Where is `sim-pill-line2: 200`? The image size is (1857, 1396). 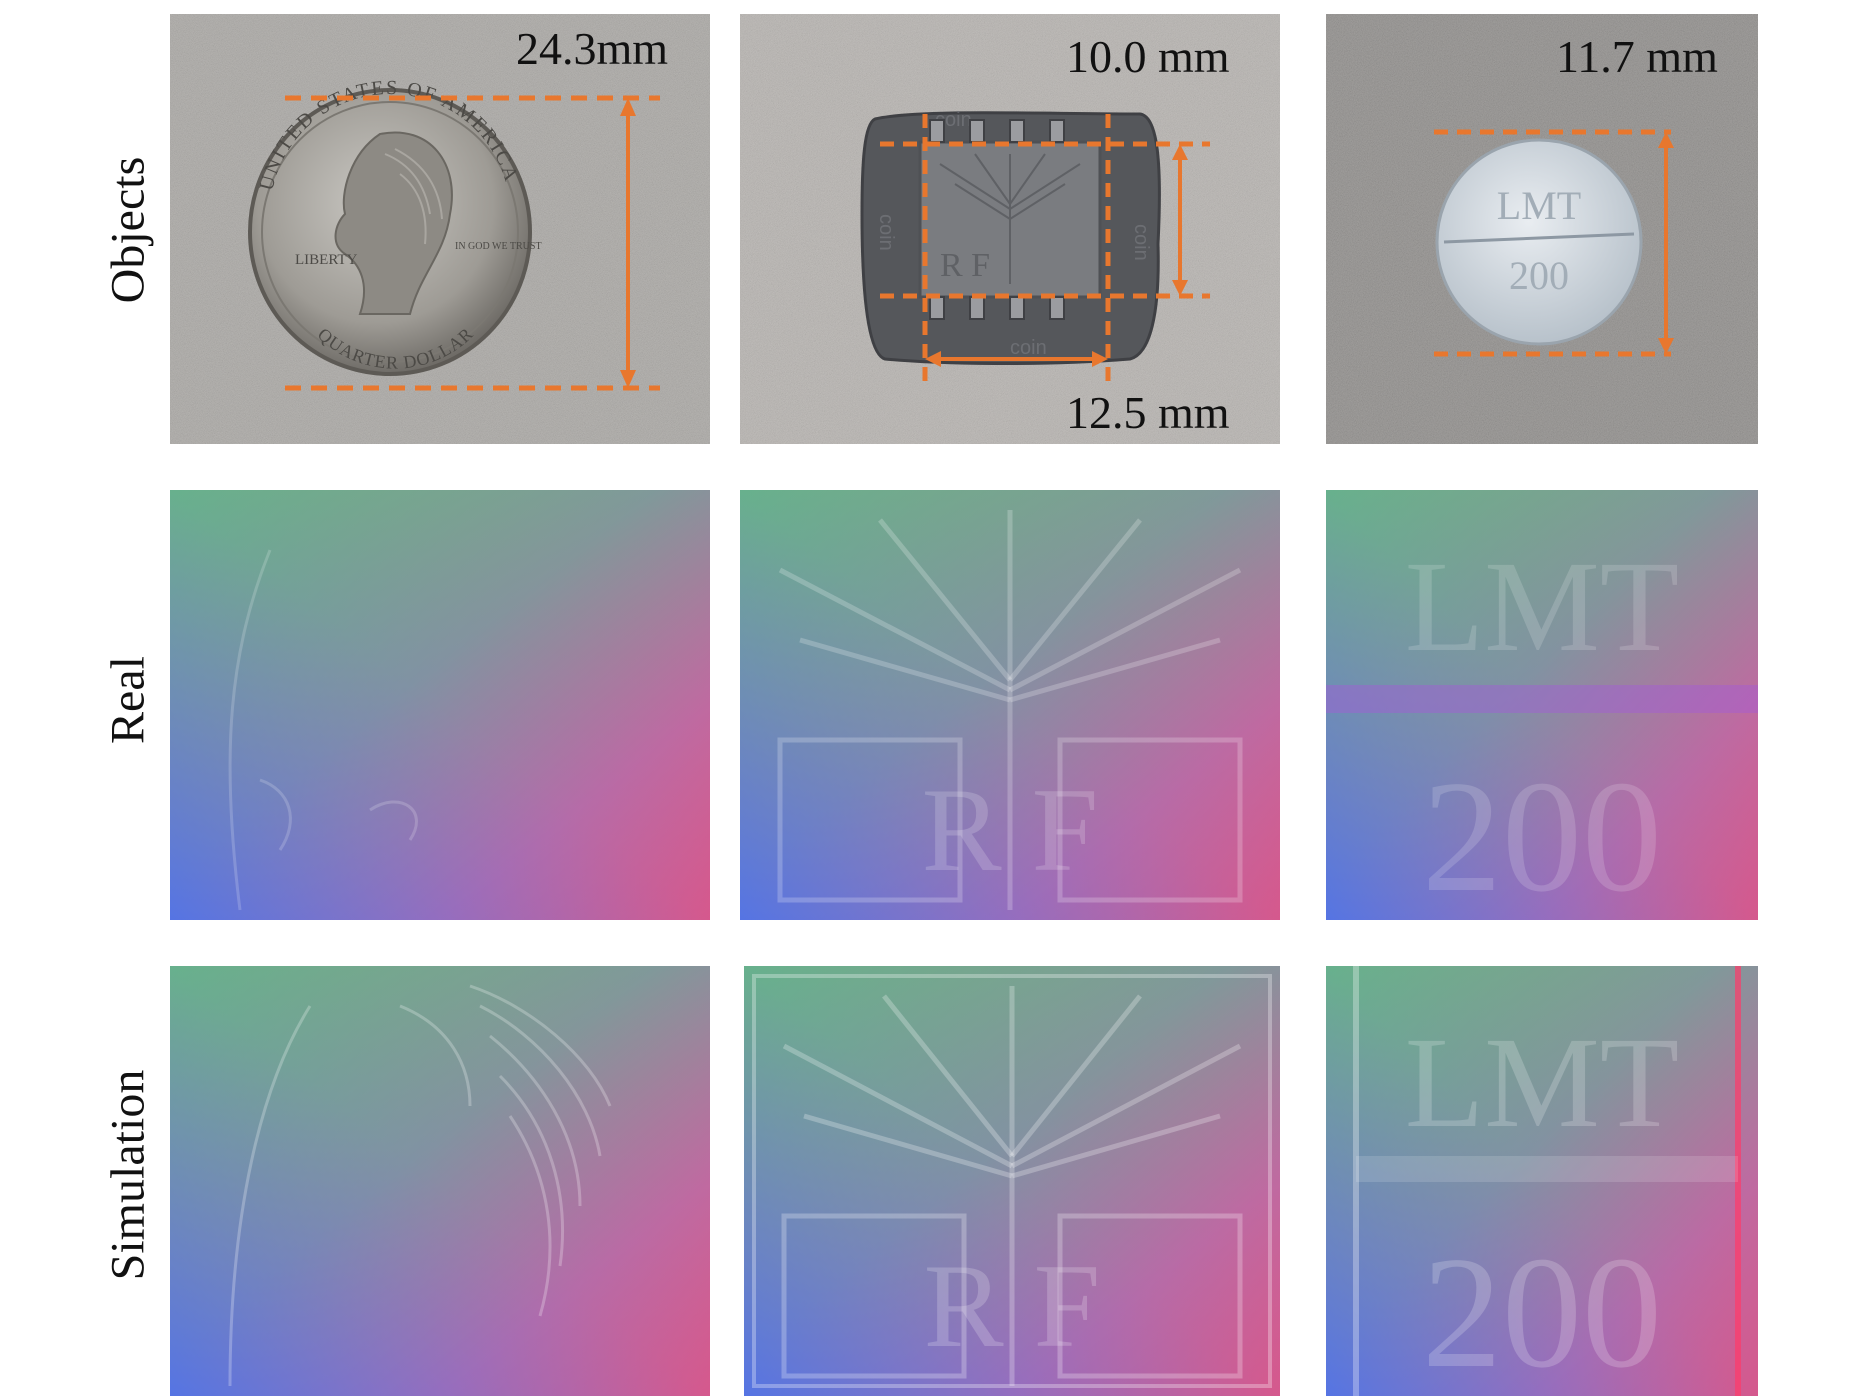
sim-pill-line2: 200 is located at coordinates (1542, 1309).